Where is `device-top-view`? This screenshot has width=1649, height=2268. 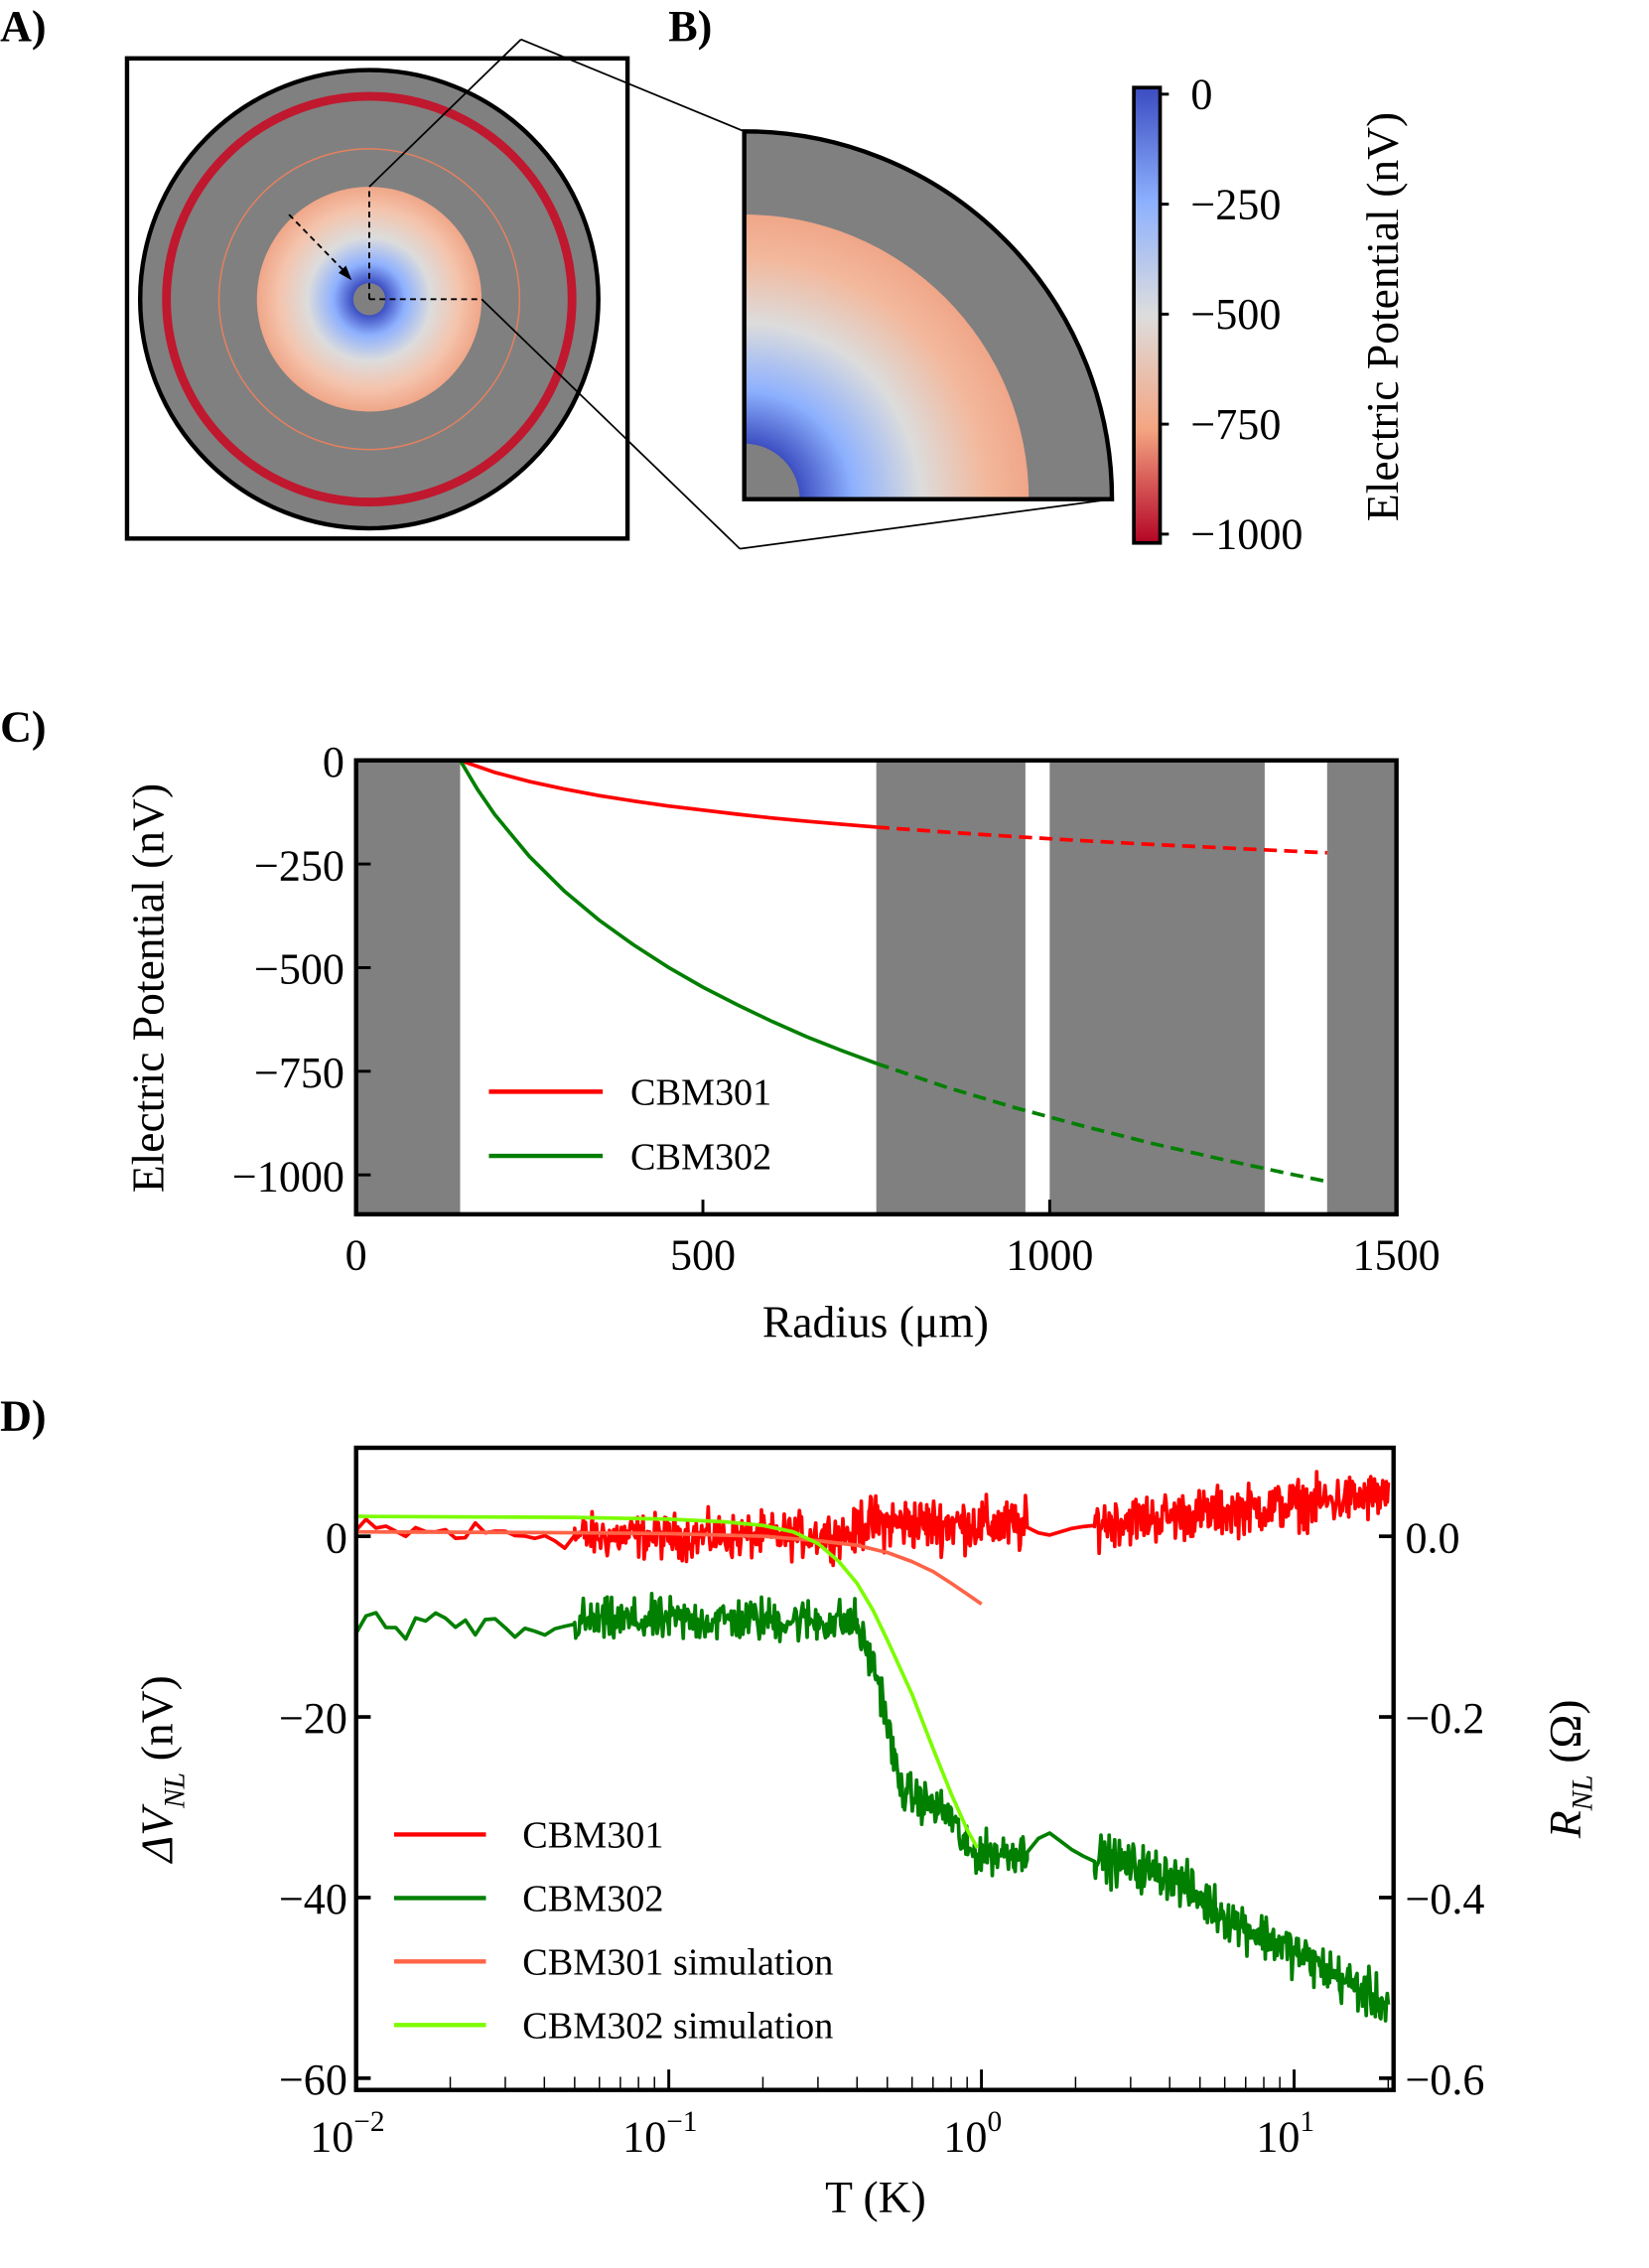
device-top-view is located at coordinates (618, 294).